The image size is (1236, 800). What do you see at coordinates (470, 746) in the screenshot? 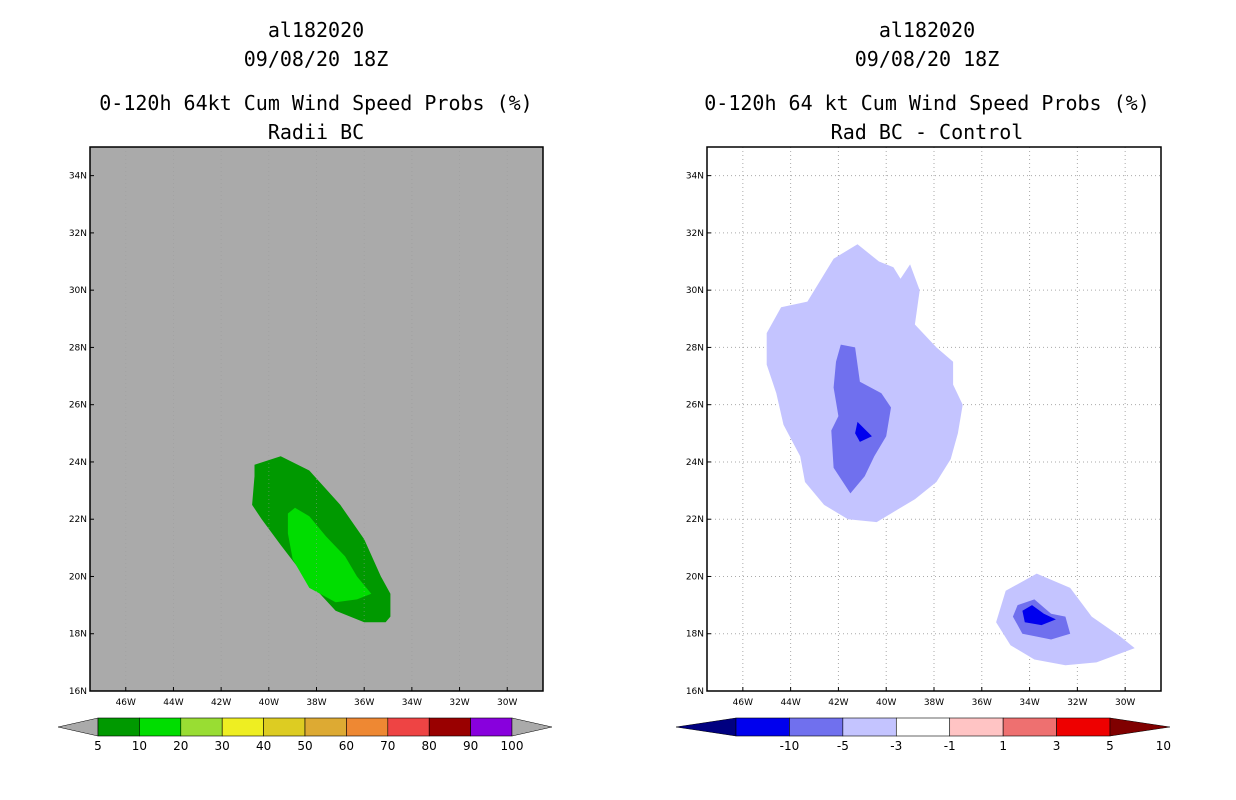
I see `colorbar-label: 90` at bounding box center [470, 746].